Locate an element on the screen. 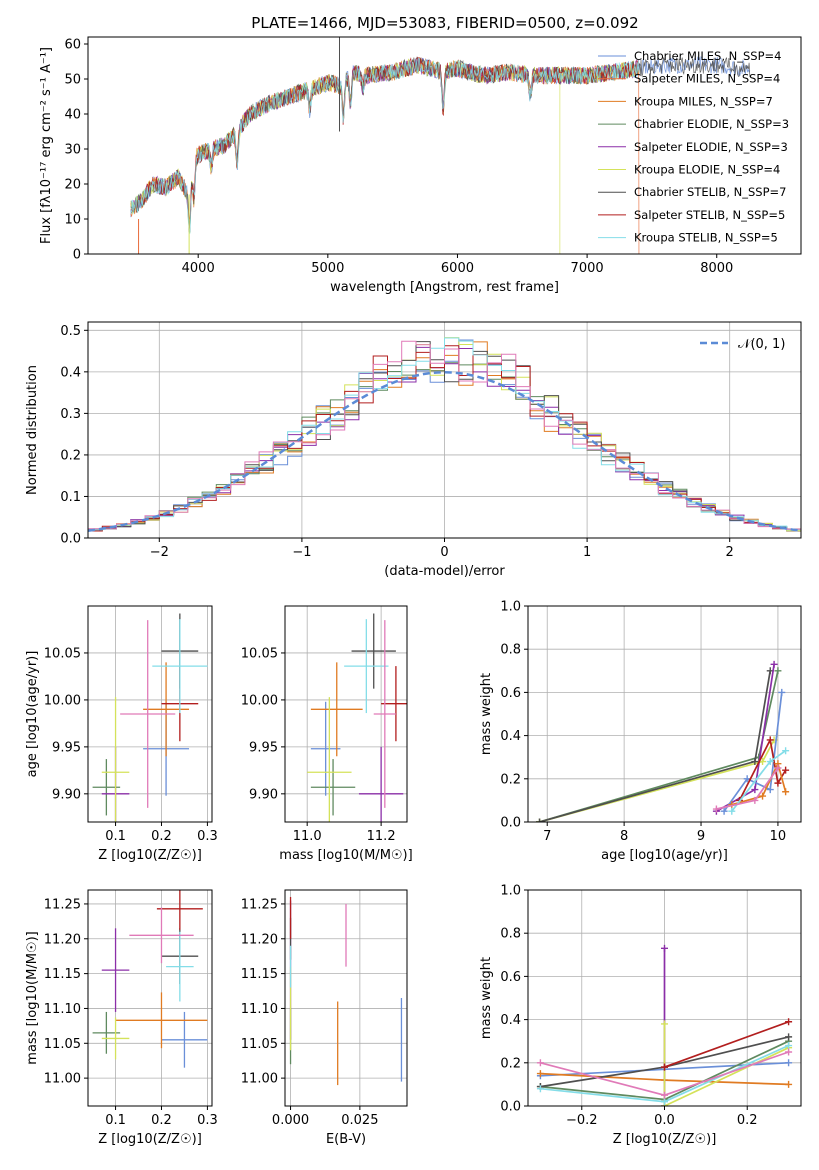 Image resolution: width=819 pixels, height=1170 pixels. y-axis-label: Normed distribution is located at coordinates (32, 430).